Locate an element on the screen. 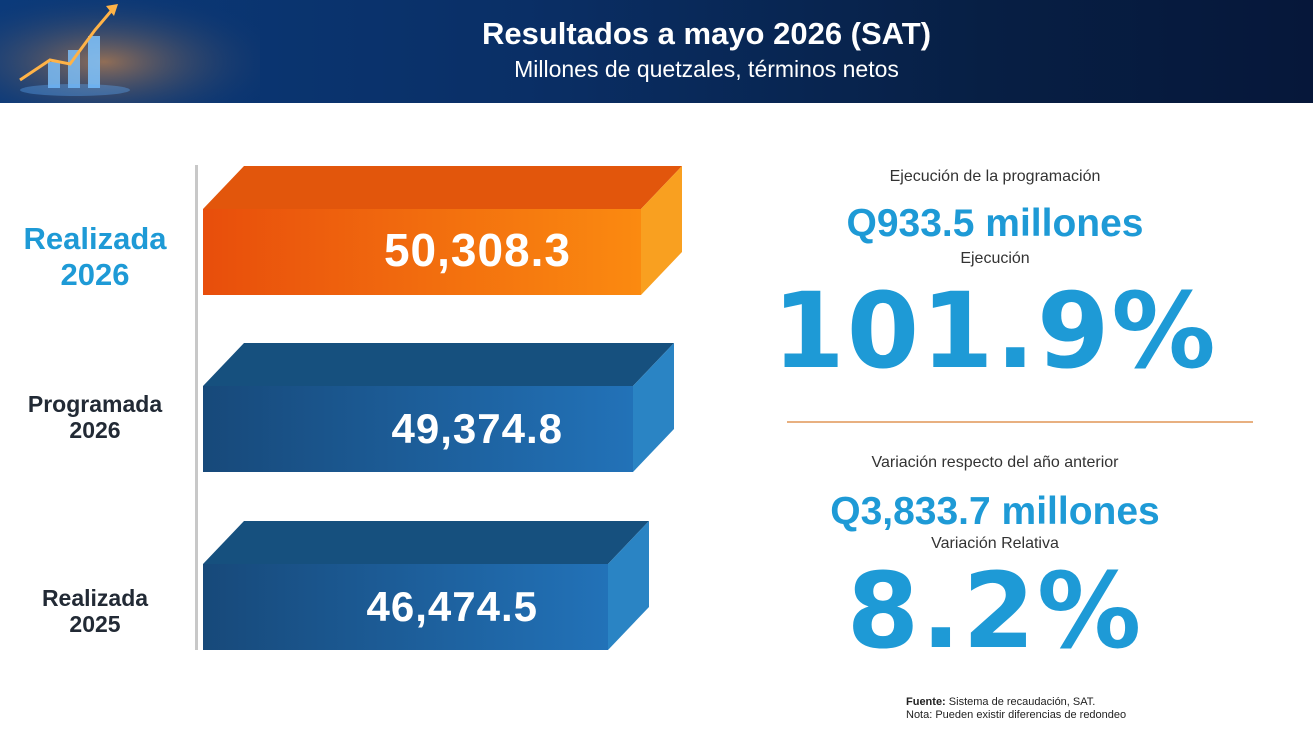 The width and height of the screenshot is (1313, 741). category-label-programada-2026: Programada 2026 is located at coordinates (95, 417).